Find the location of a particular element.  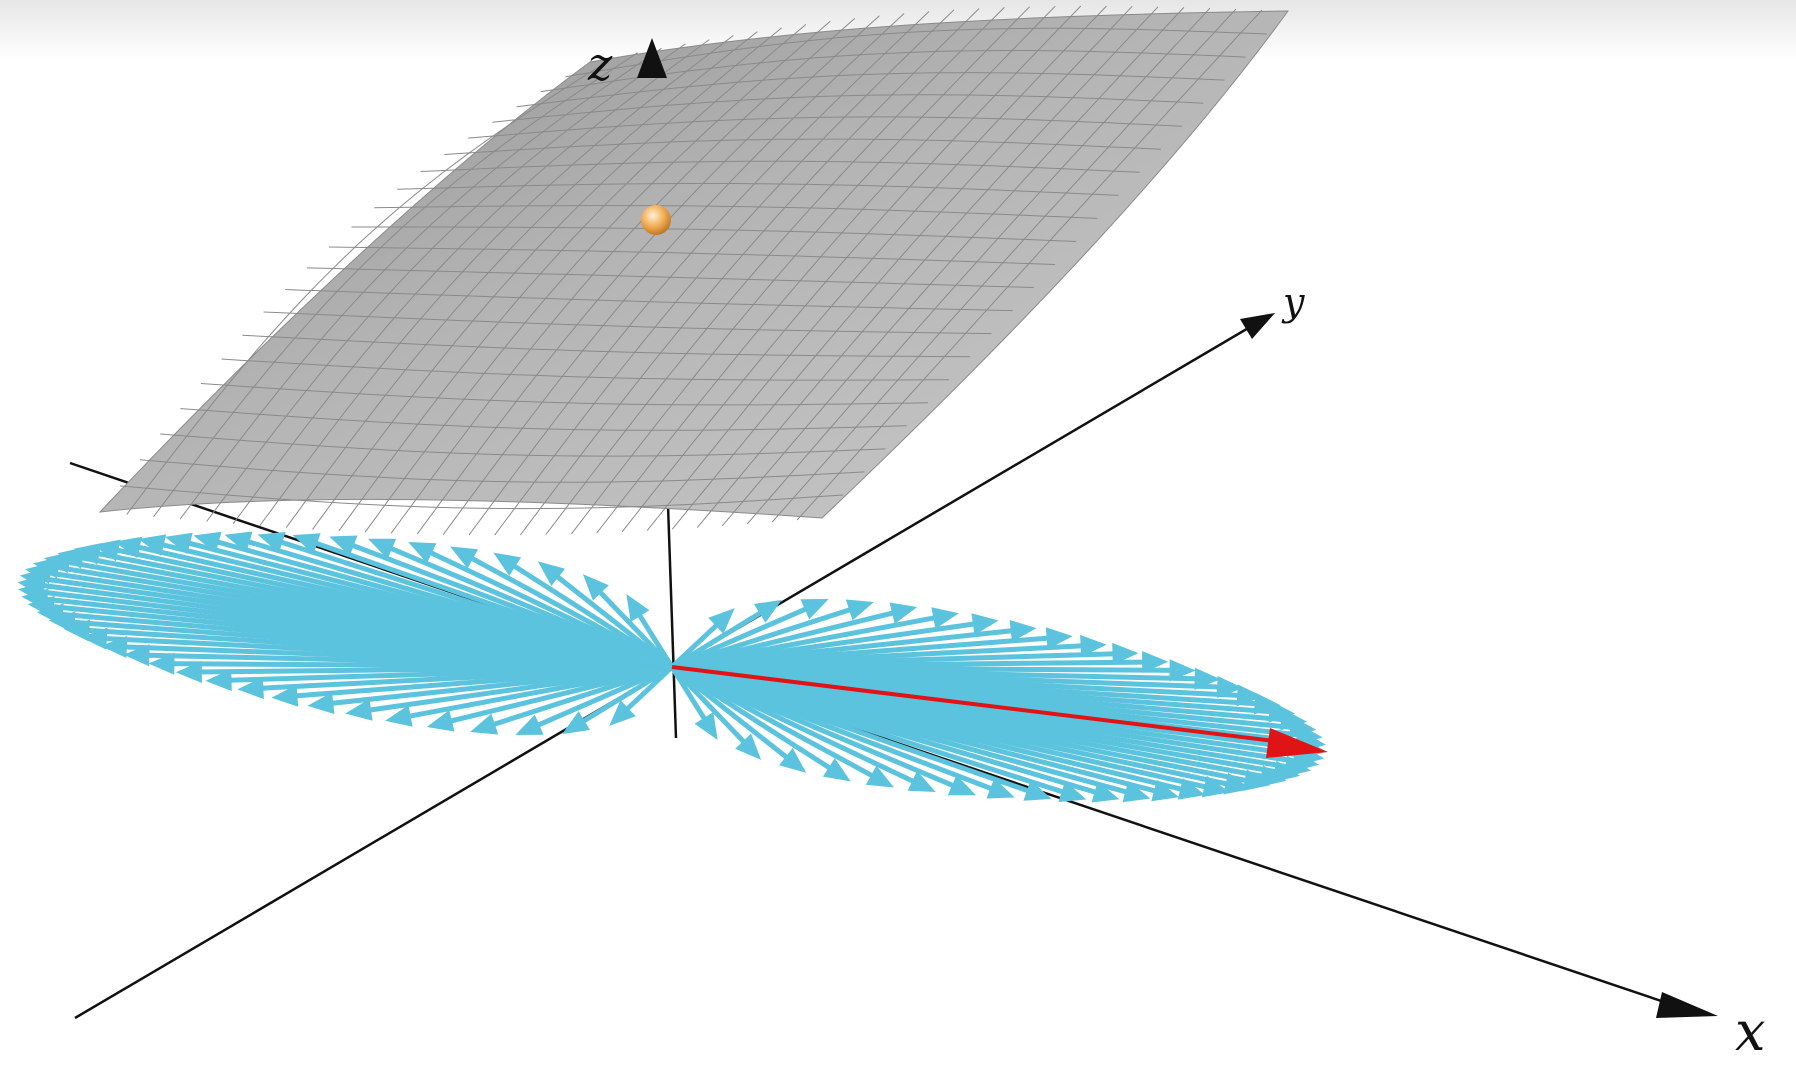

z-axis-label: z is located at coordinates (600, 64).